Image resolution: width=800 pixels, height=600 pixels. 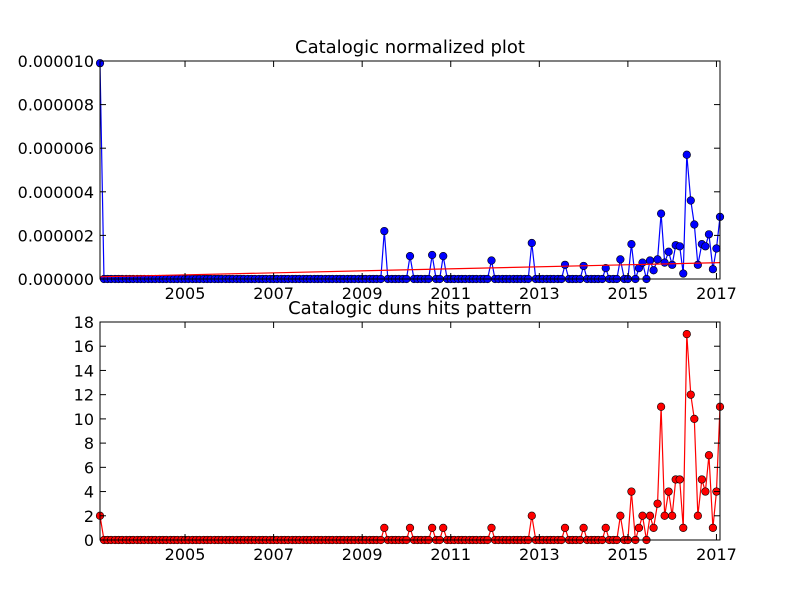 What do you see at coordinates (410, 270) in the screenshot?
I see `series-line` at bounding box center [410, 270].